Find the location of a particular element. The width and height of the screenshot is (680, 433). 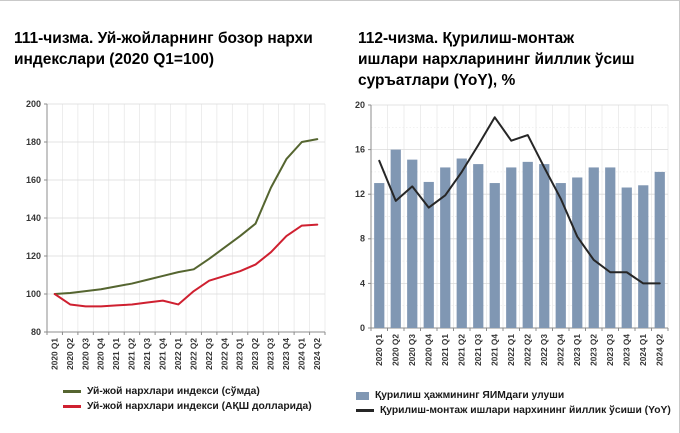

legend-item-gdp-share: Қурилиш ҳажмининг ЯИМдаги улуши is located at coordinates (513, 395).